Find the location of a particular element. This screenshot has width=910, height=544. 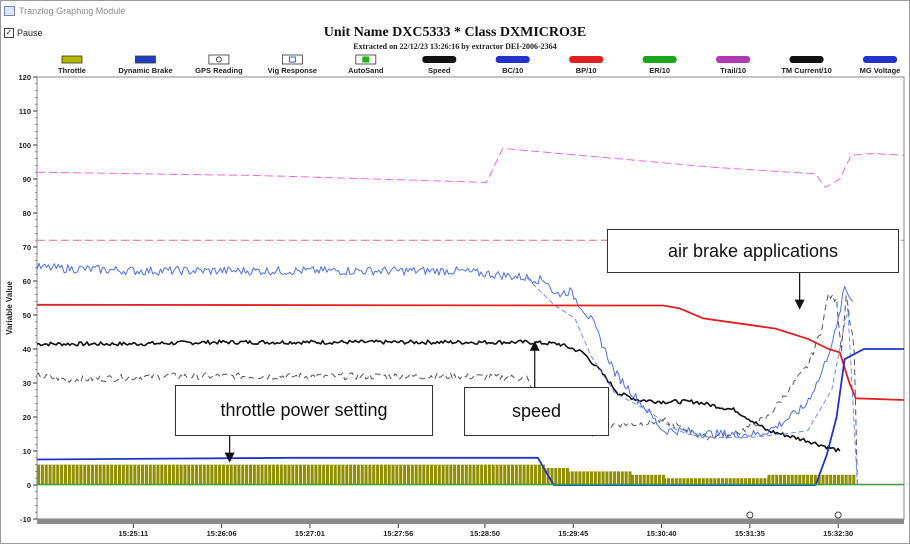

callout-throttle-text: throttle power setting is located at coordinates (304, 410).